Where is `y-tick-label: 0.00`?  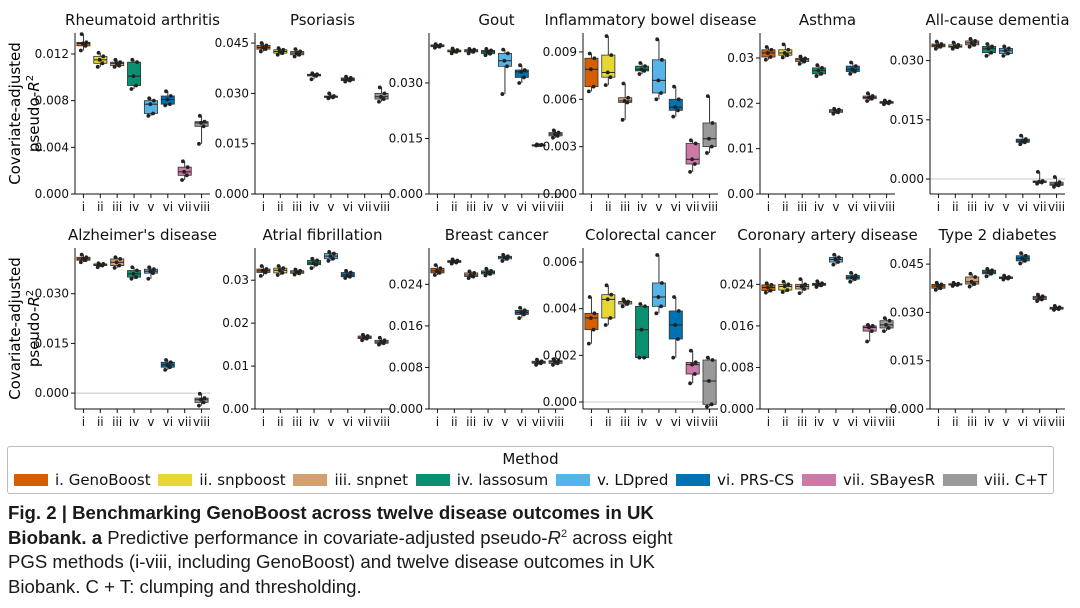
y-tick-label: 0.00 is located at coordinates (740, 194).